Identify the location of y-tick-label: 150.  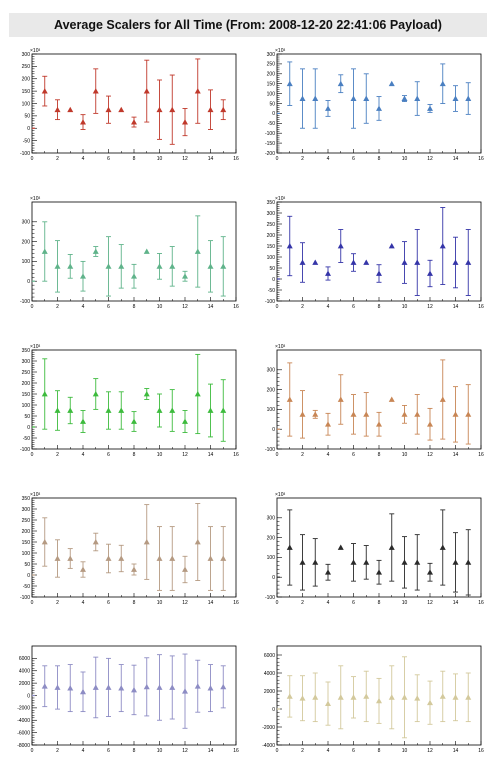
(26, 395).